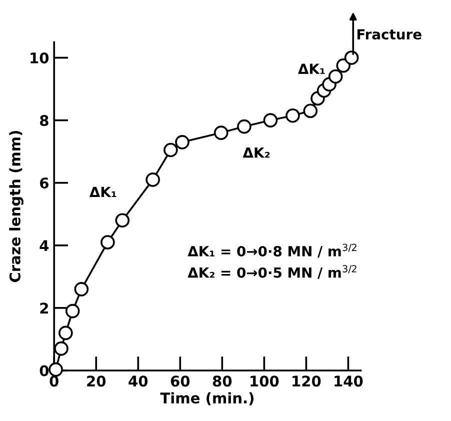 Image resolution: width=451 pixels, height=421 pixels. Describe the element at coordinates (272, 251) in the screenshot. I see `annotation: ΔK₁ = 0→0·8 MN / m$^{3/2}$` at that location.